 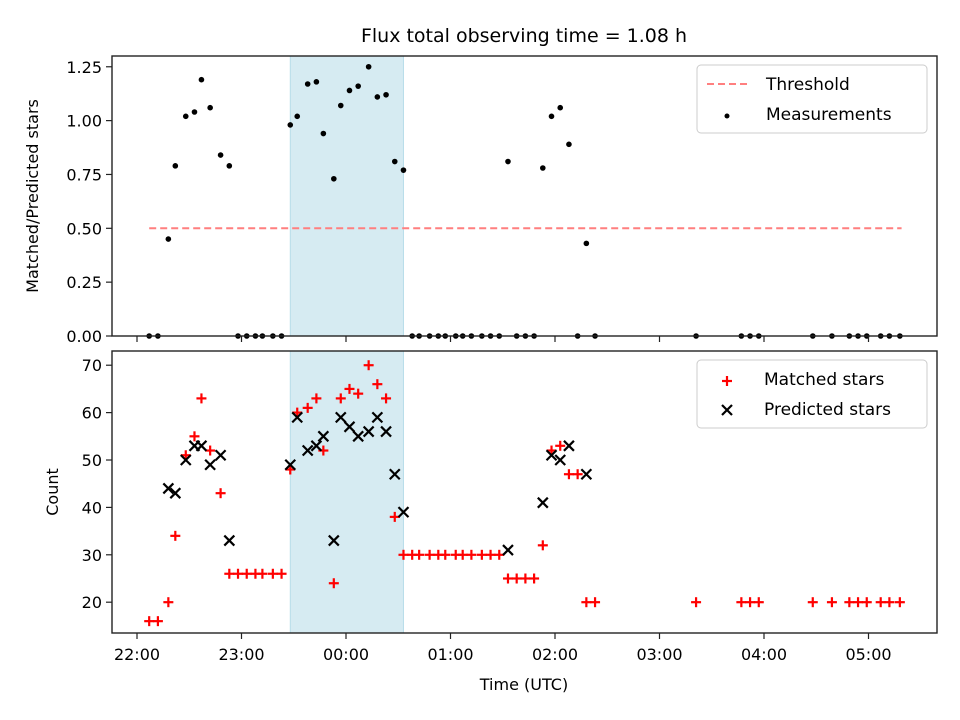 I want to click on legend-measurements-swatch, so click(x=727, y=116).